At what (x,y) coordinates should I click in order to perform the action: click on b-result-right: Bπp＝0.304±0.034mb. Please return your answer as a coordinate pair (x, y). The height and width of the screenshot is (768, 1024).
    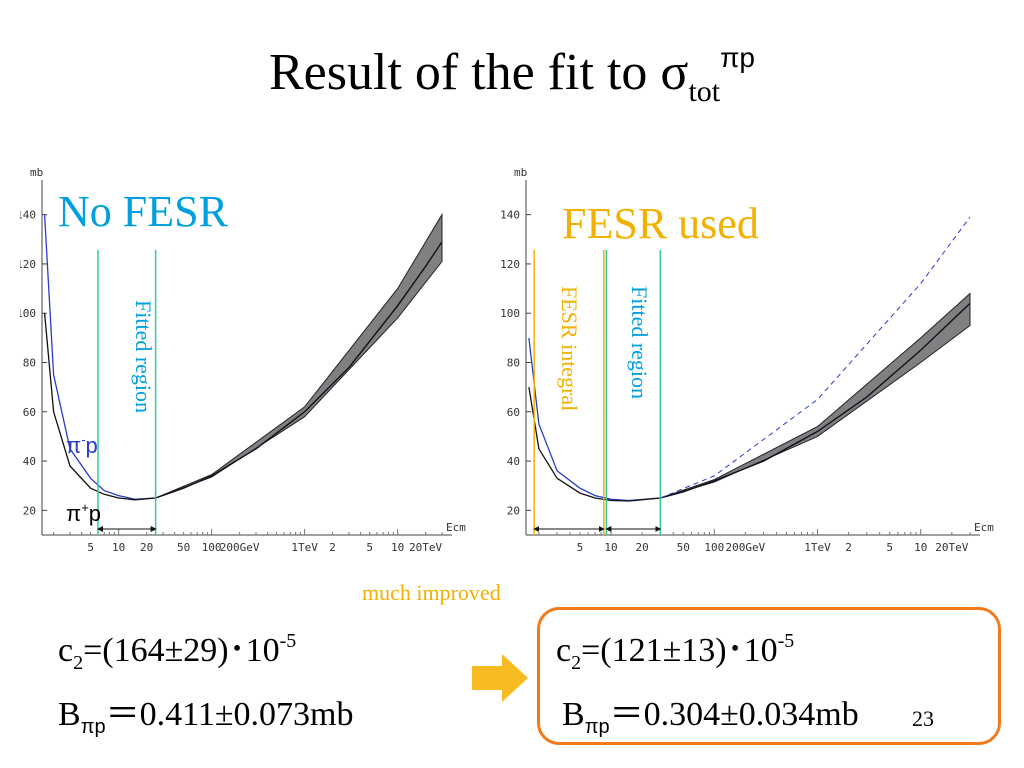
    Looking at the image, I should click on (710, 717).